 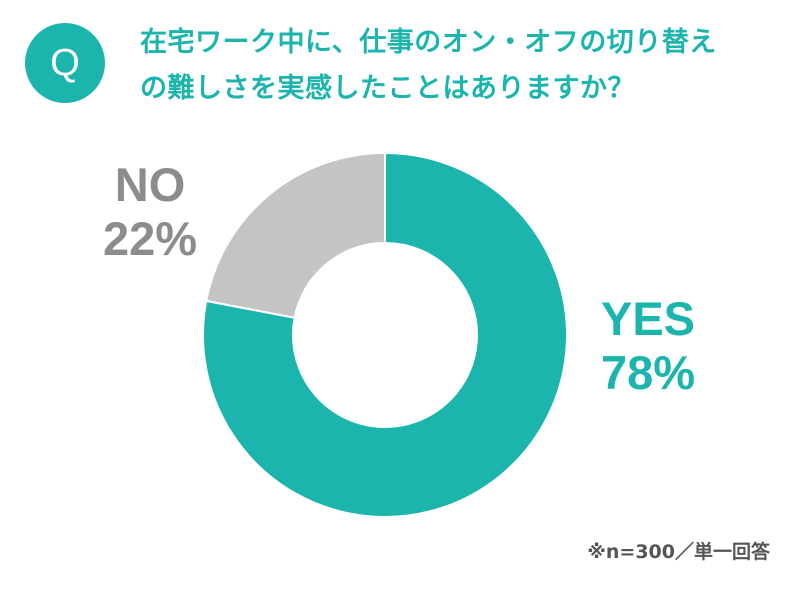 I want to click on yes-label: YES 78%, so click(x=648, y=346).